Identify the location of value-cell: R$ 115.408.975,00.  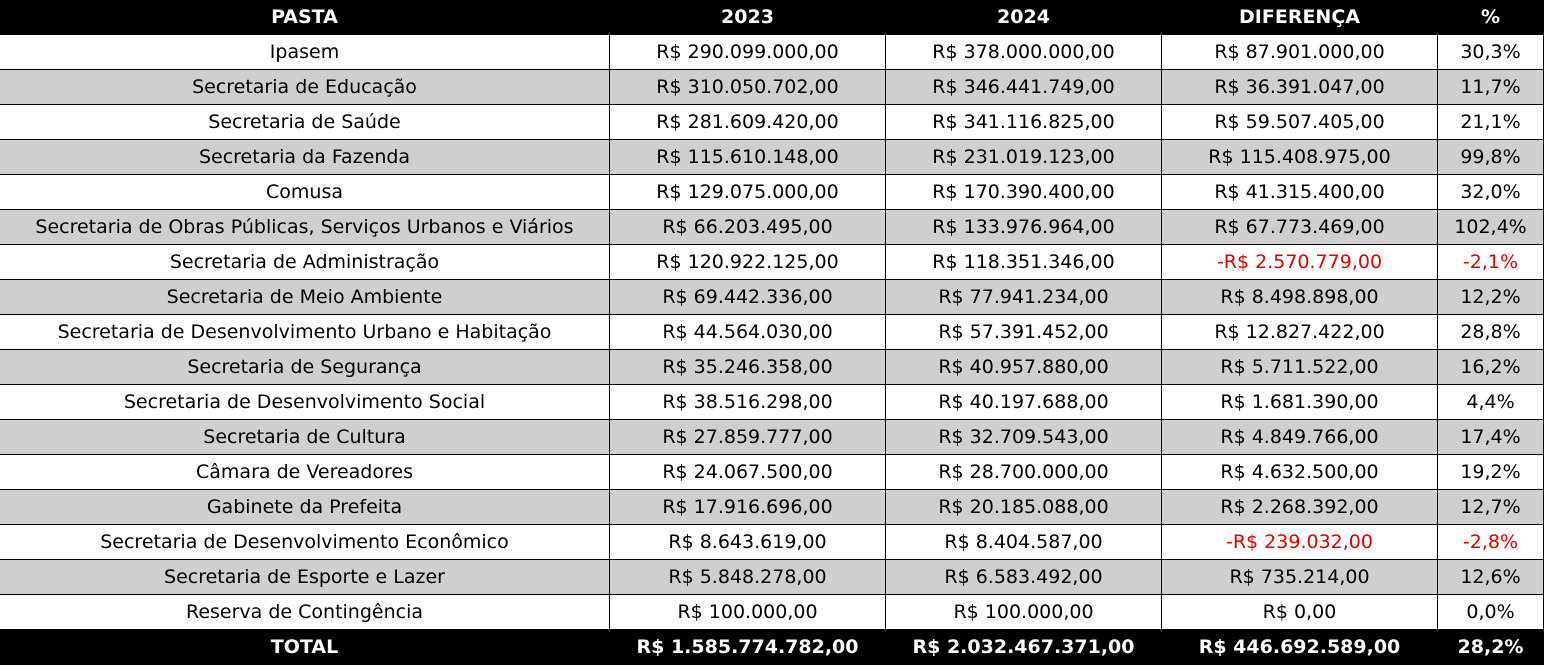
(1300, 157).